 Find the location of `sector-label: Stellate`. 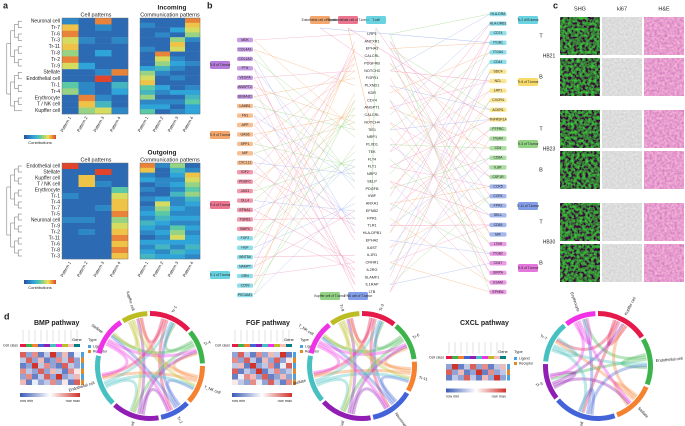

sector-label: Stellate is located at coordinates (643, 413).